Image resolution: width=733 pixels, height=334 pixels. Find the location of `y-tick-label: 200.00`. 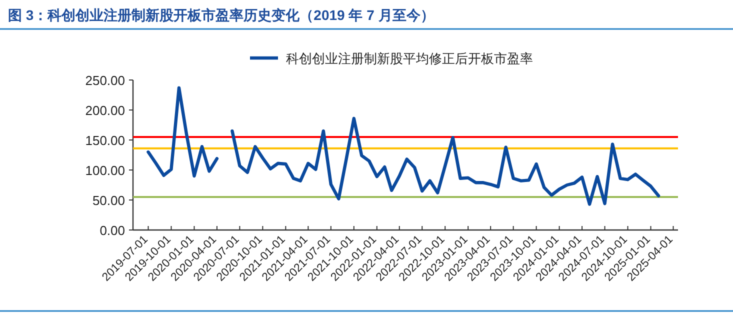

y-tick-label: 200.00 is located at coordinates (105, 110).